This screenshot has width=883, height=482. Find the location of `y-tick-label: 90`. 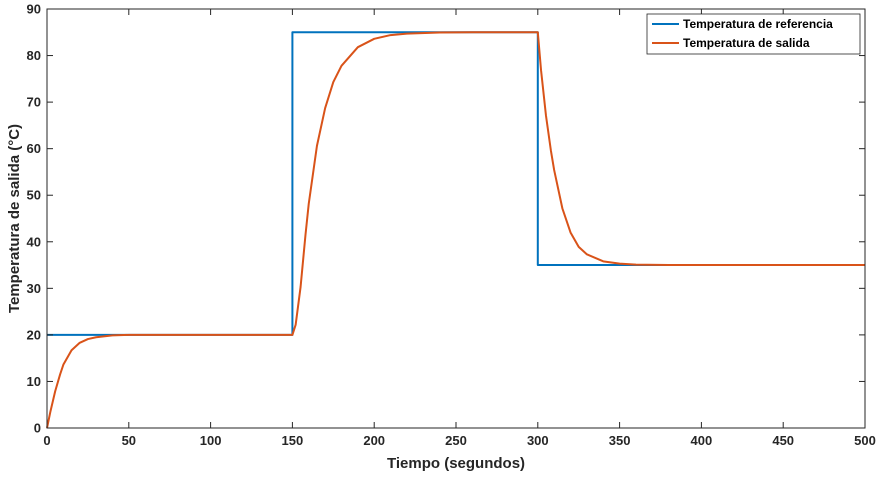

y-tick-label: 90 is located at coordinates (34, 9).